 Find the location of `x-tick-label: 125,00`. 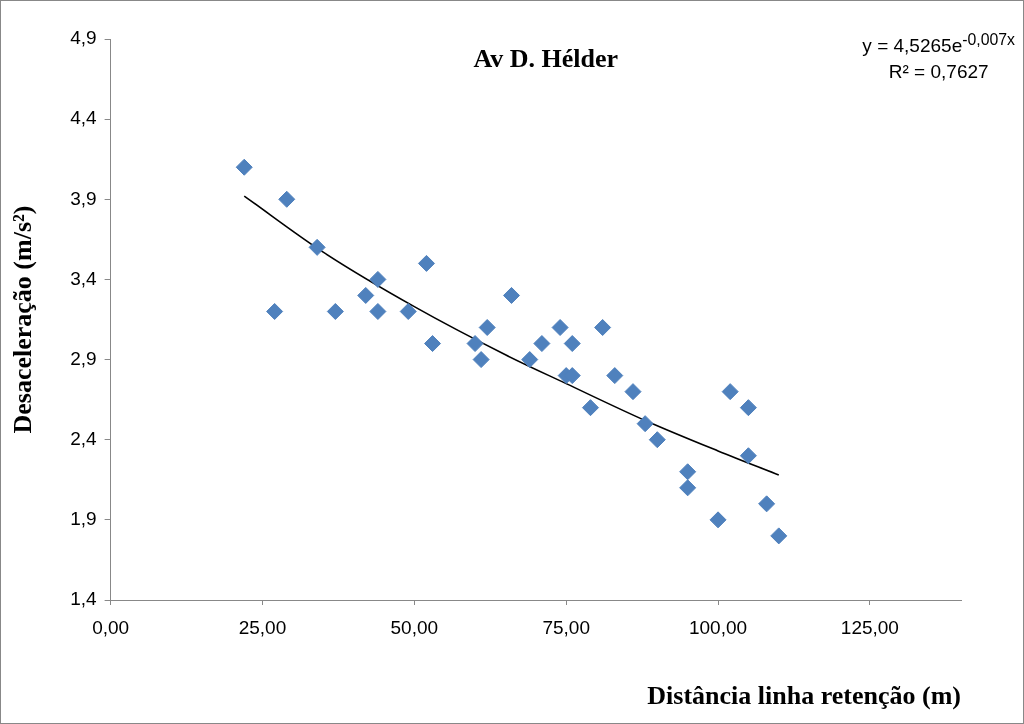

x-tick-label: 125,00 is located at coordinates (869, 627).